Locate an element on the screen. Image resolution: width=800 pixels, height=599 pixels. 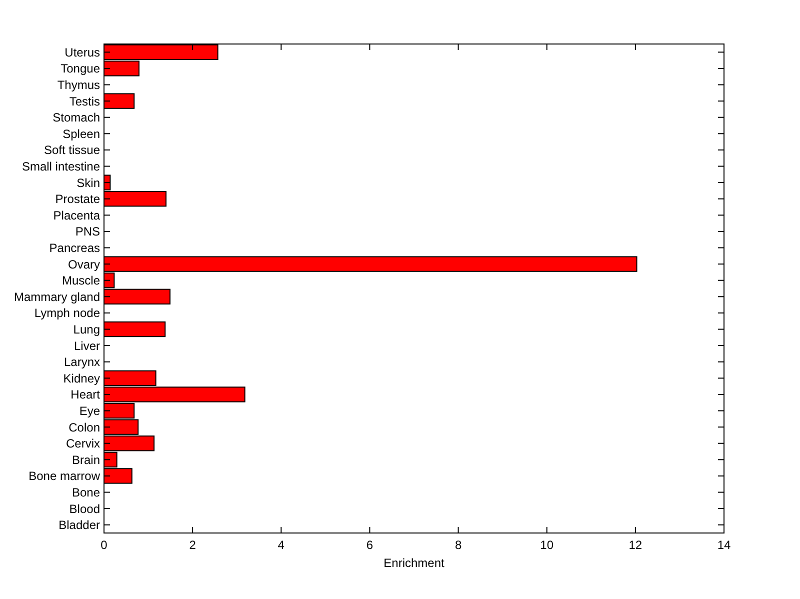
y-tick-label: Bone is located at coordinates (86, 492).